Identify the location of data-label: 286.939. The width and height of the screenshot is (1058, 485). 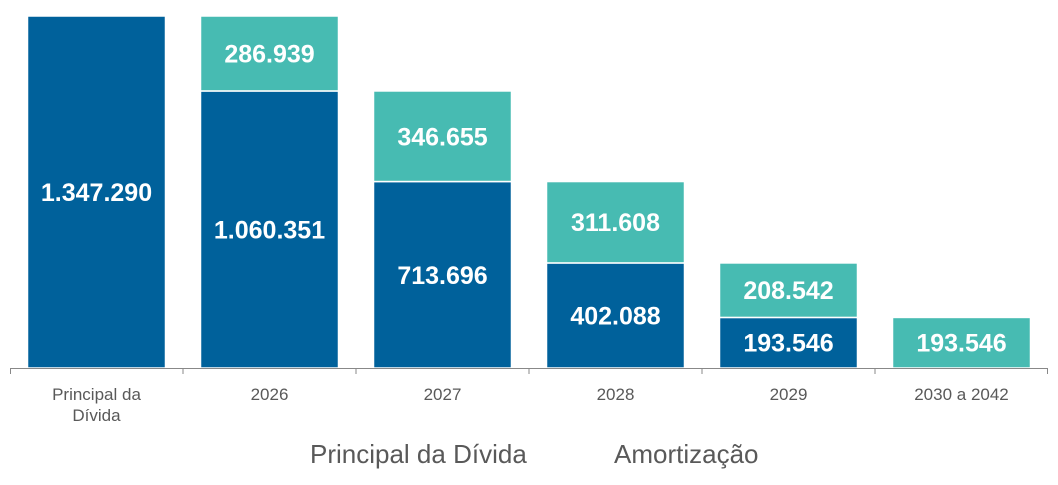
(269, 54).